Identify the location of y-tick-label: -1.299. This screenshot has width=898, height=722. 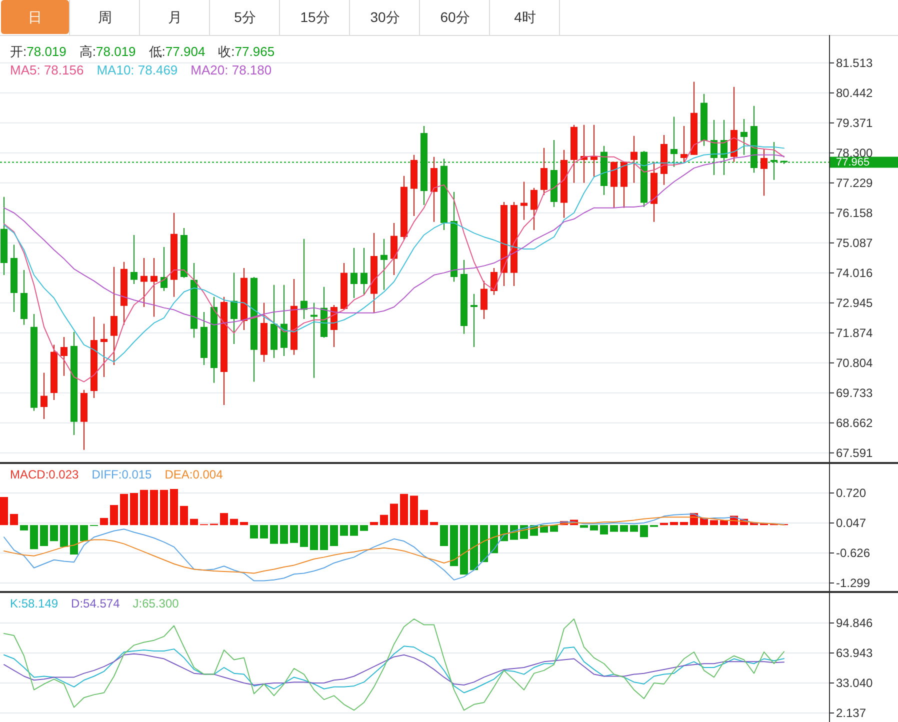
(853, 583).